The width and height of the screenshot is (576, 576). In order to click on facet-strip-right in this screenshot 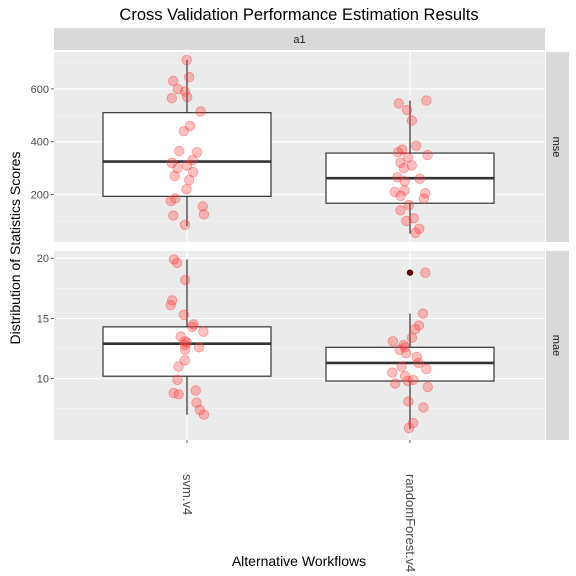, I will do `click(557, 147)`.